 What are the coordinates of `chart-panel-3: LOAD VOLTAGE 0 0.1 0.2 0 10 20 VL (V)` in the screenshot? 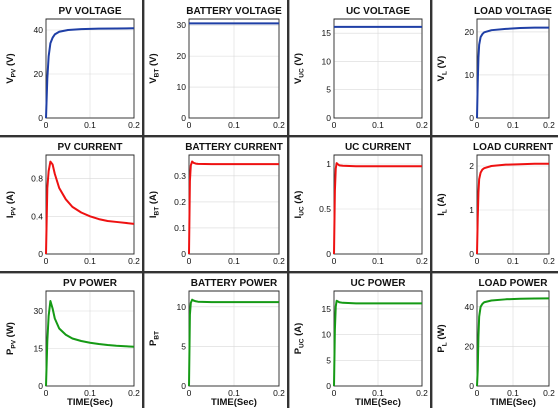 It's located at (495, 68).